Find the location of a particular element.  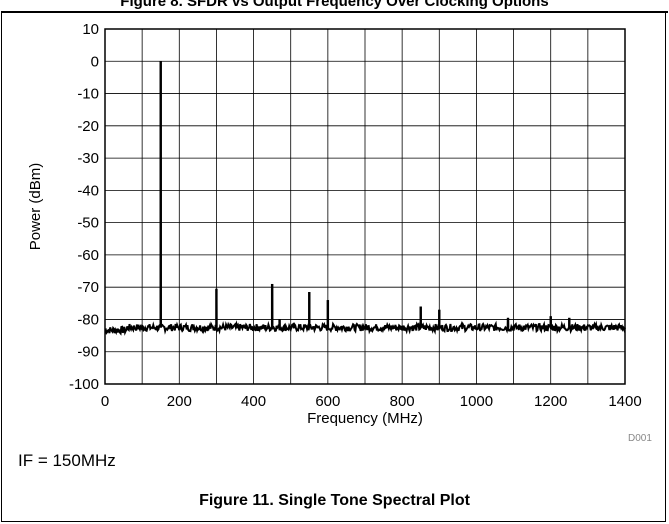

y-tick-label: -30 is located at coordinates (88, 158).